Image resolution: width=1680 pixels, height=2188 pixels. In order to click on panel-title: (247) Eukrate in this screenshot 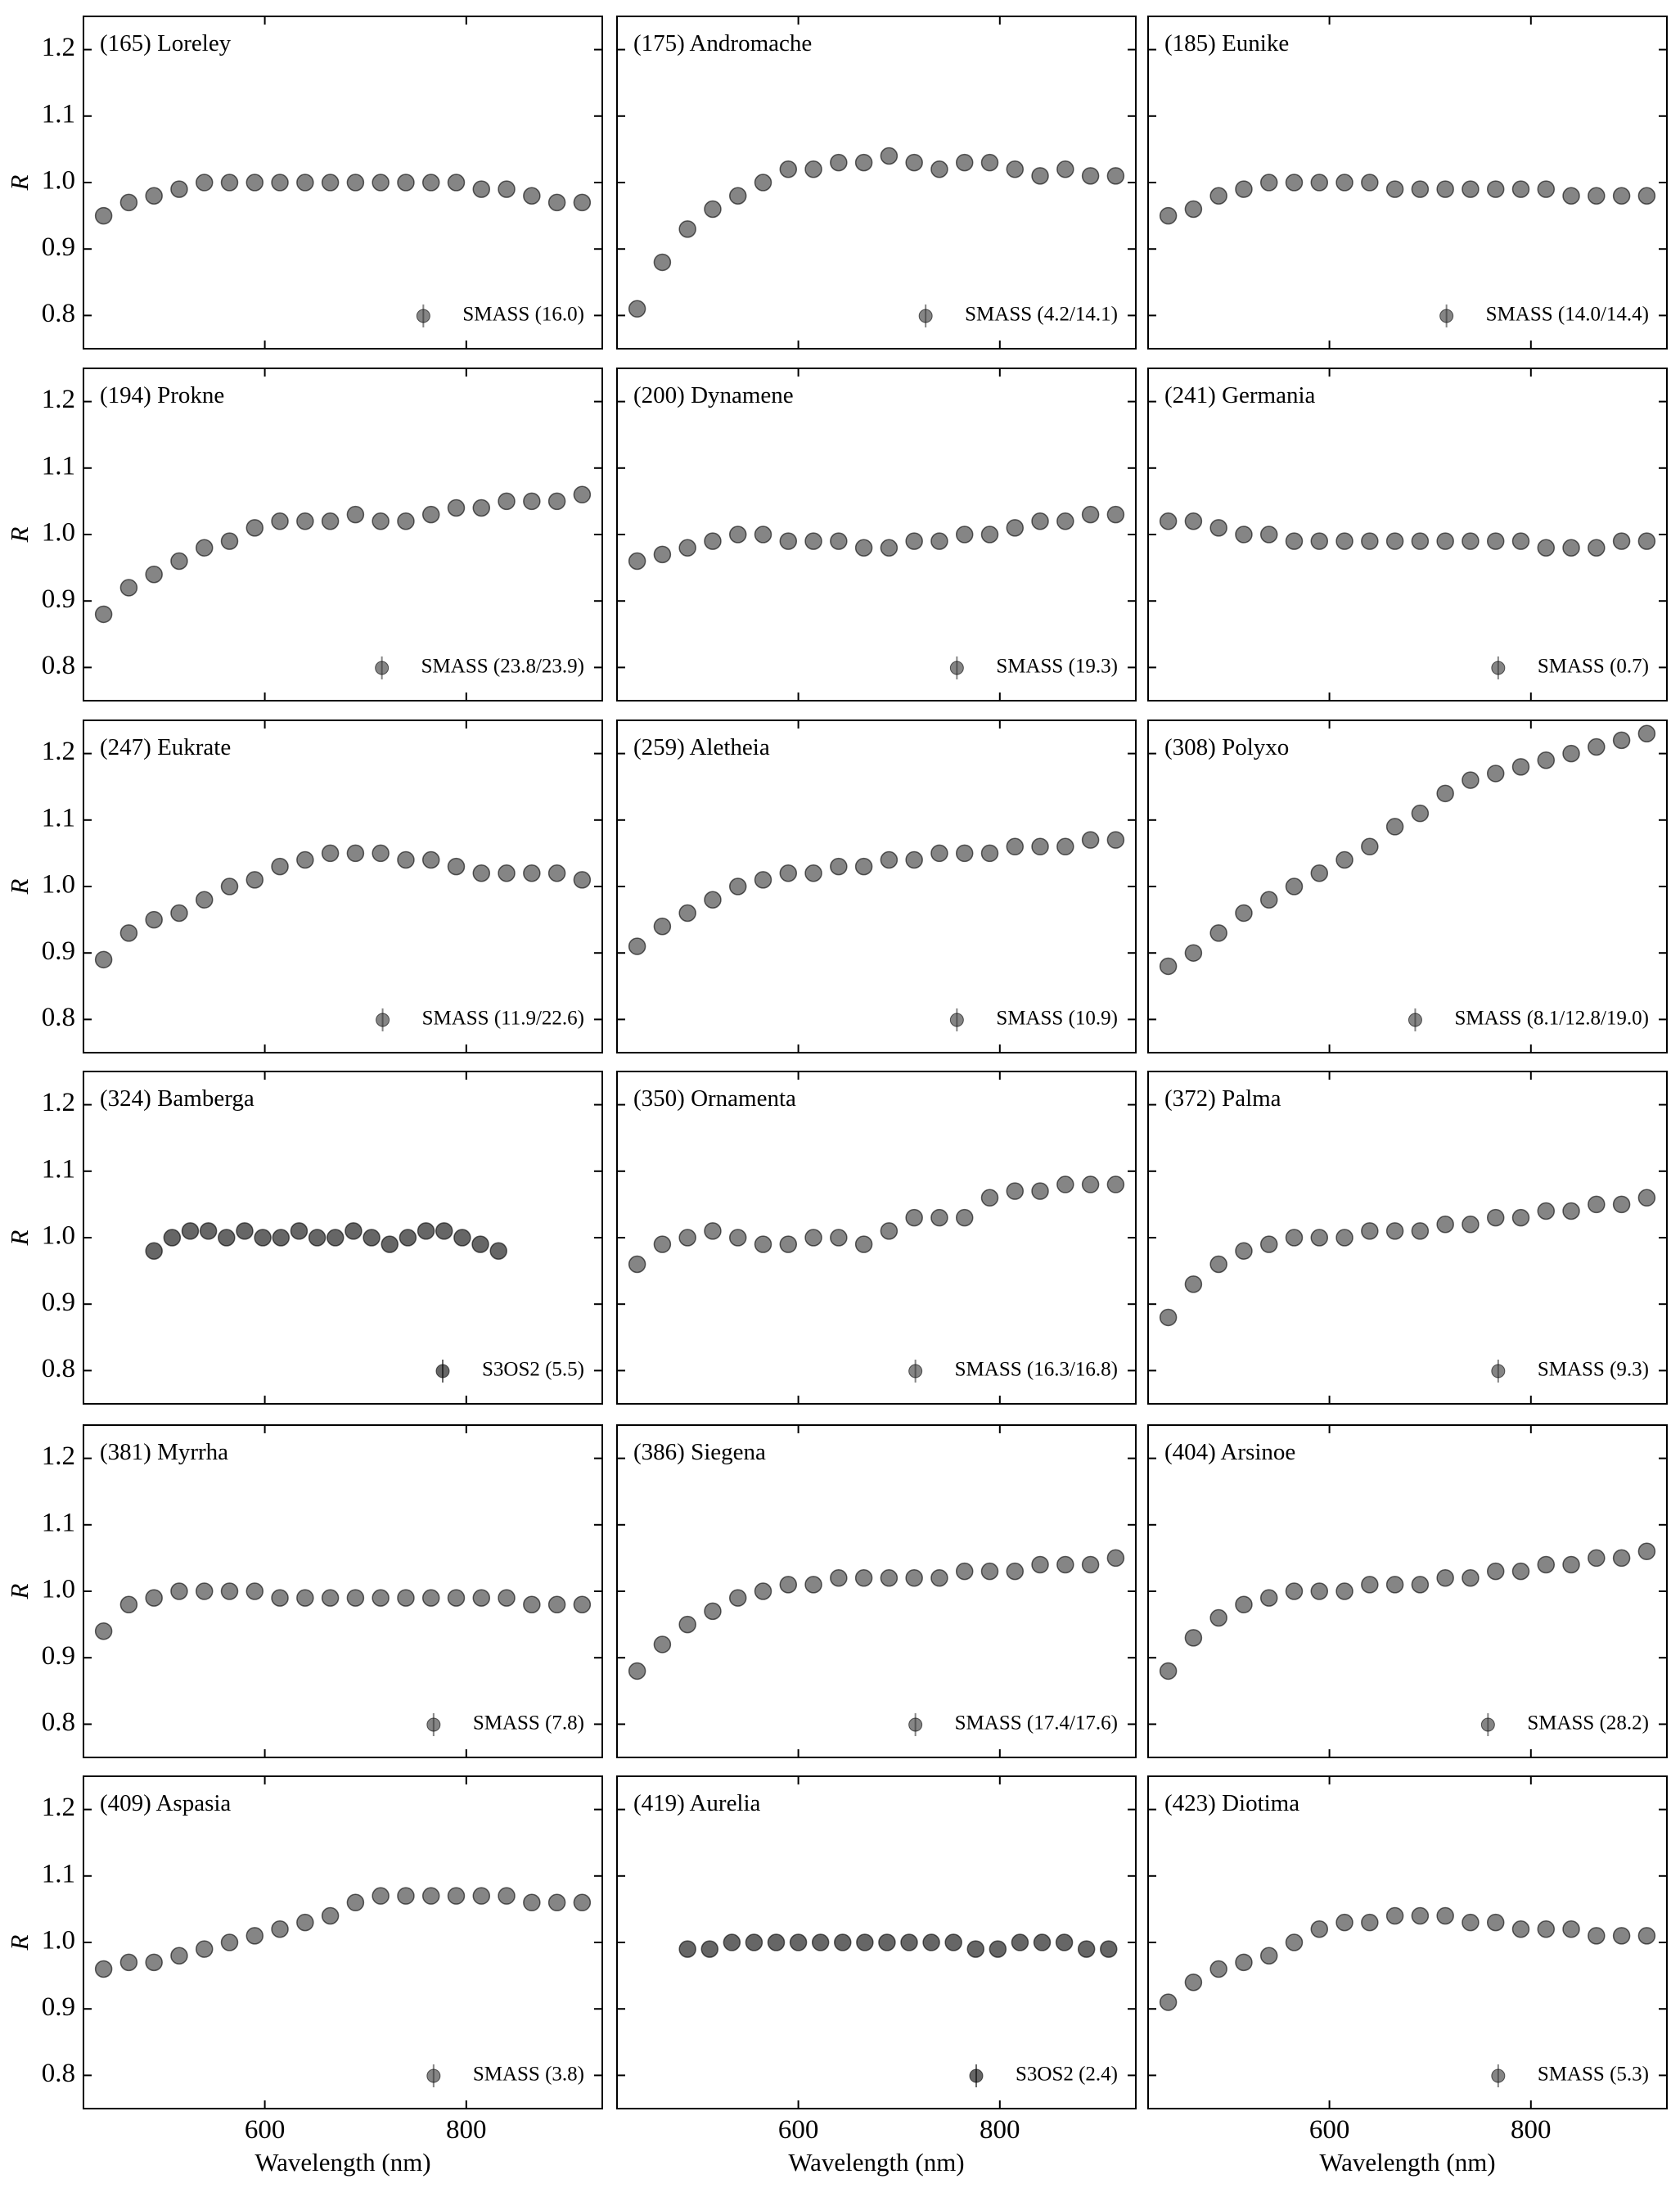, I will do `click(166, 747)`.